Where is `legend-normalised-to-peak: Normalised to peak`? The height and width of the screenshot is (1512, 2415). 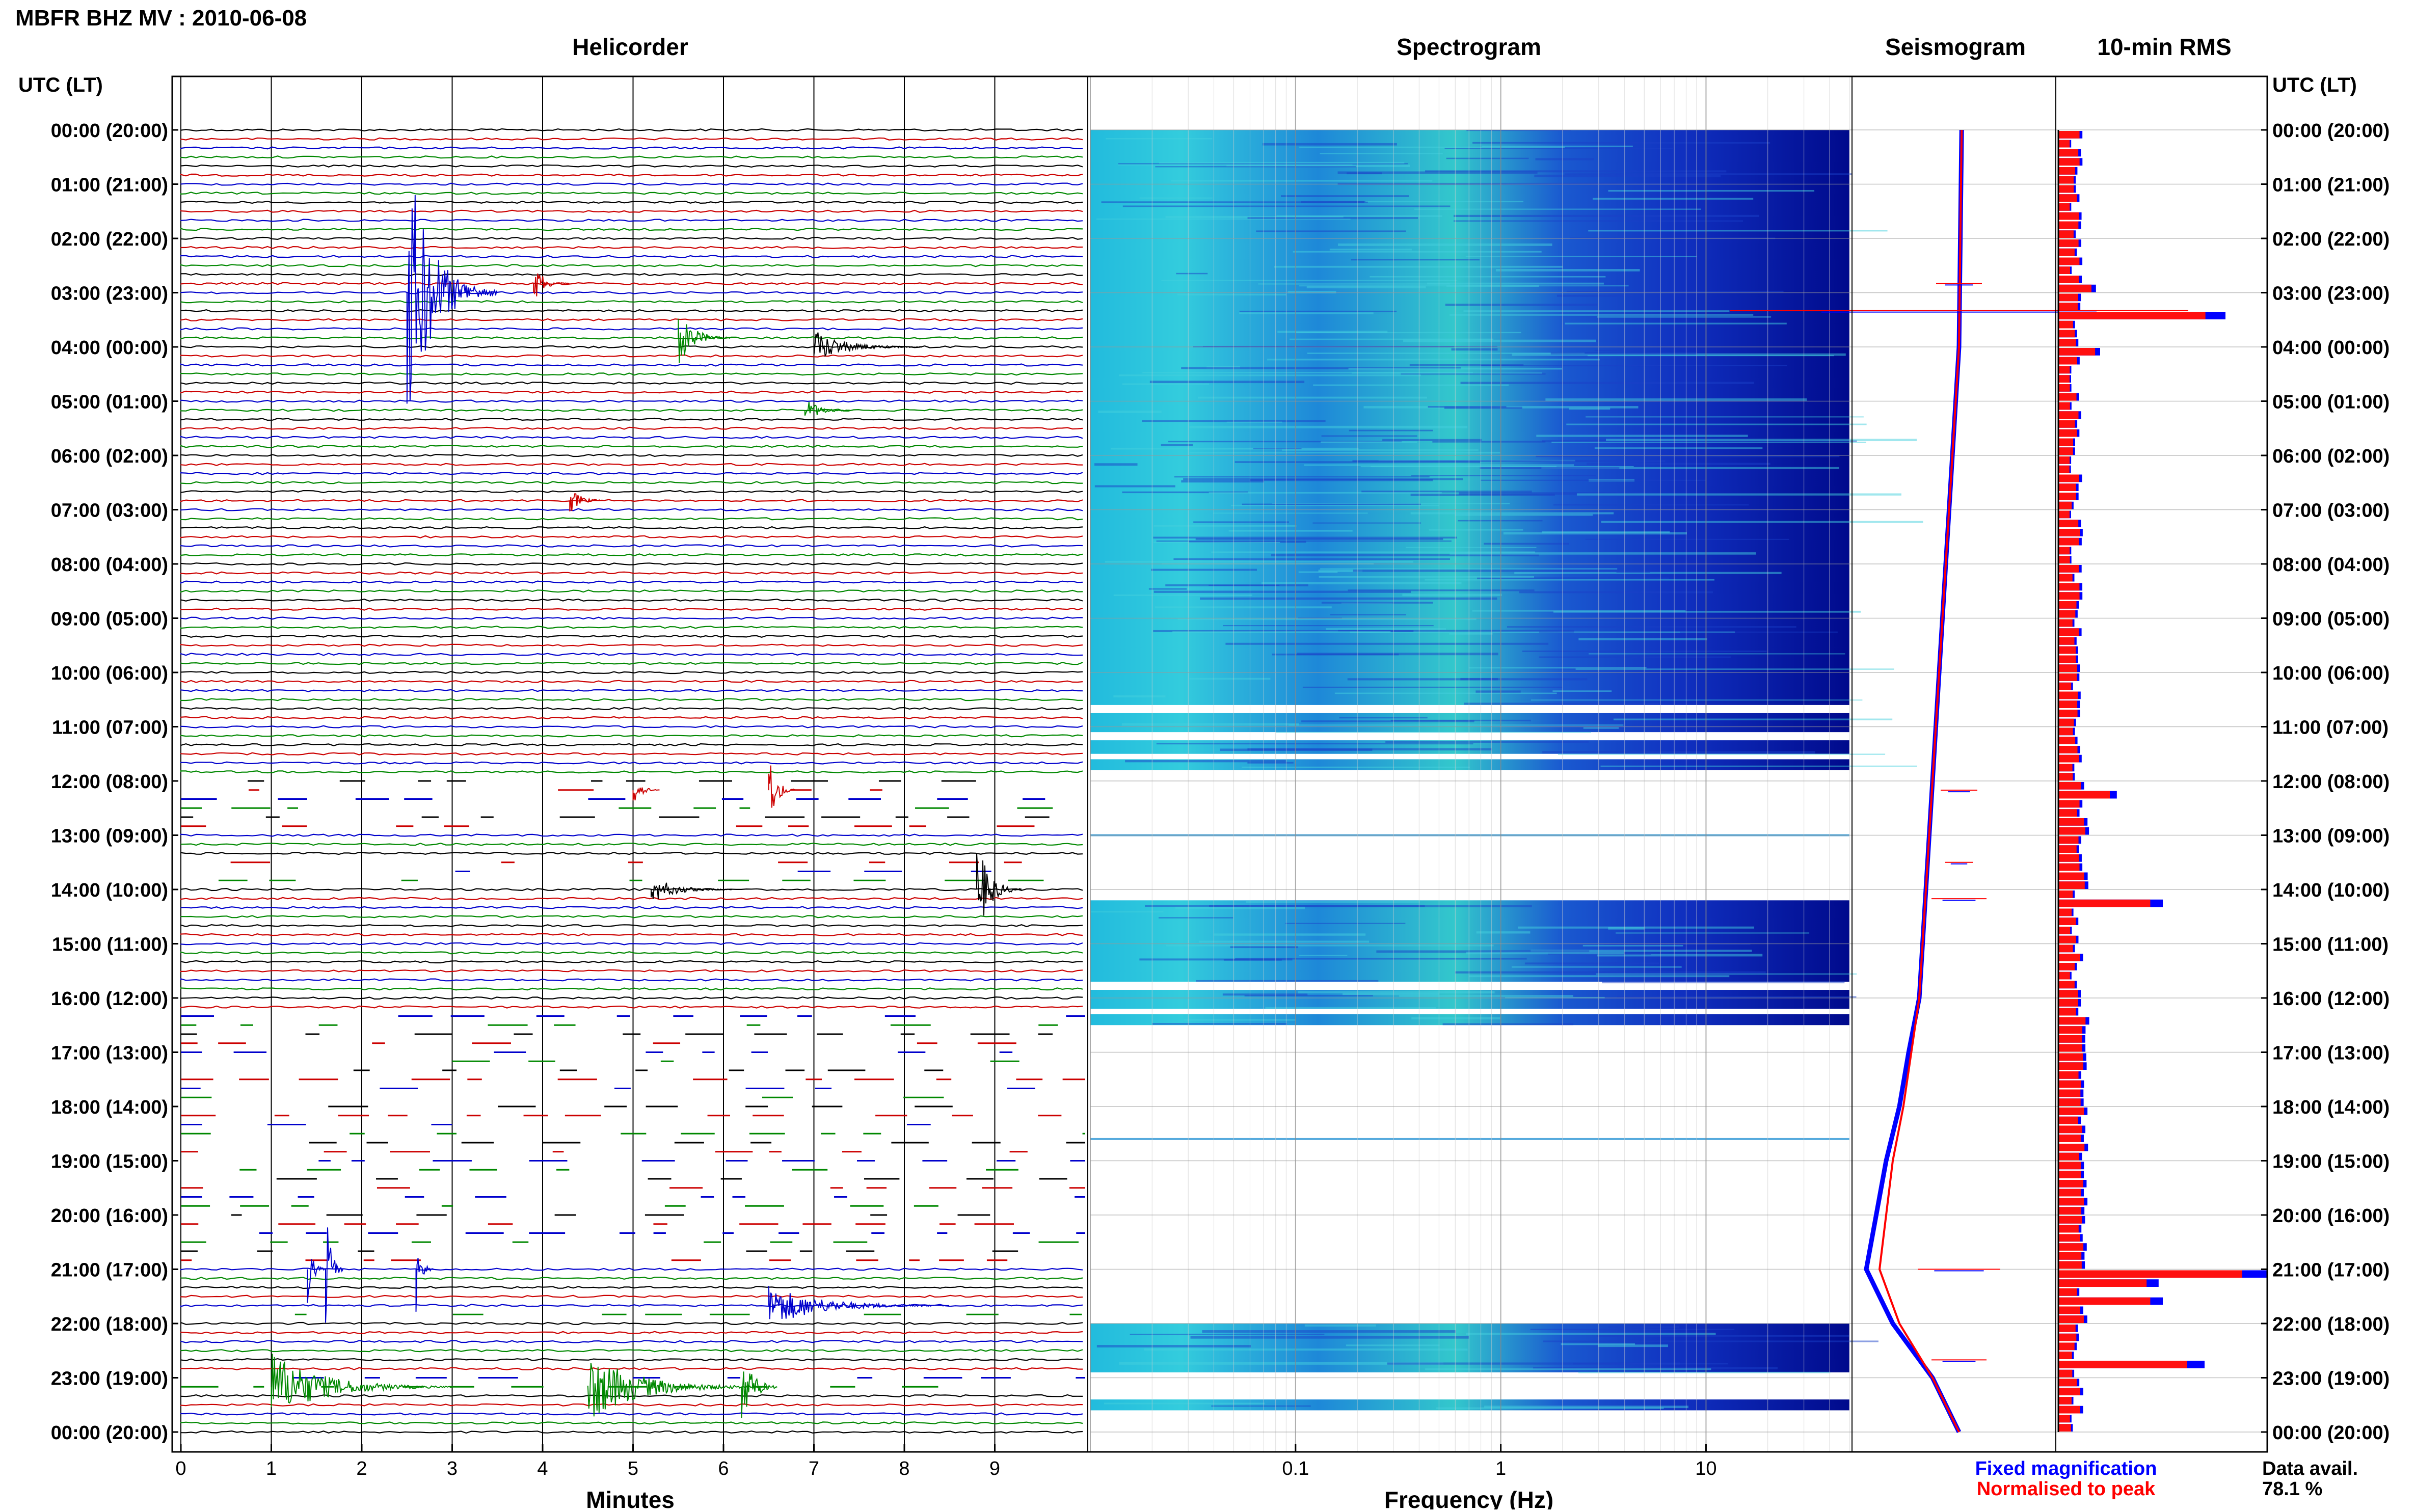
legend-normalised-to-peak: Normalised to peak is located at coordinates (2067, 1489).